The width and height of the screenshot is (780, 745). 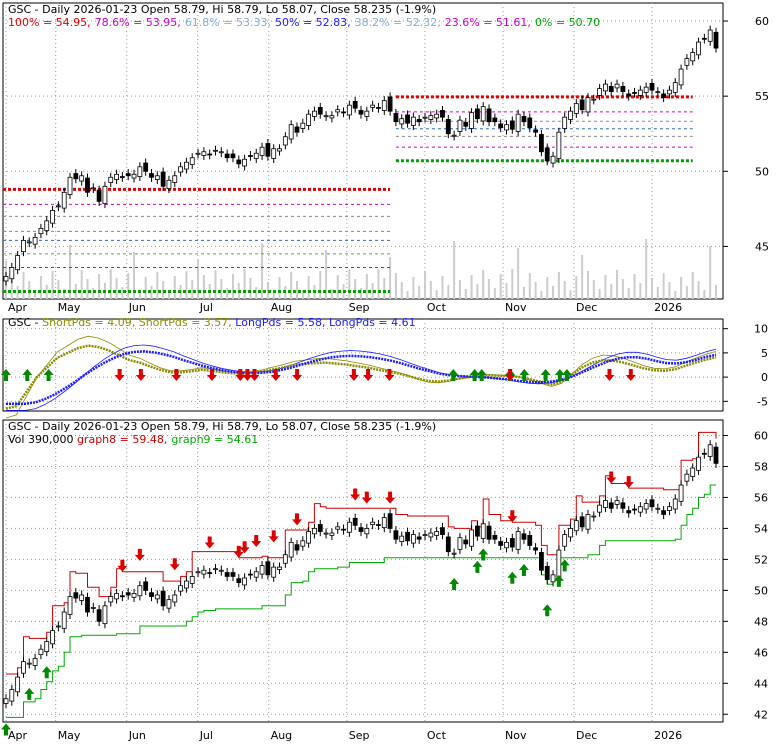 I want to click on legend-entry: 100% = 54.95,, so click(x=49, y=22).